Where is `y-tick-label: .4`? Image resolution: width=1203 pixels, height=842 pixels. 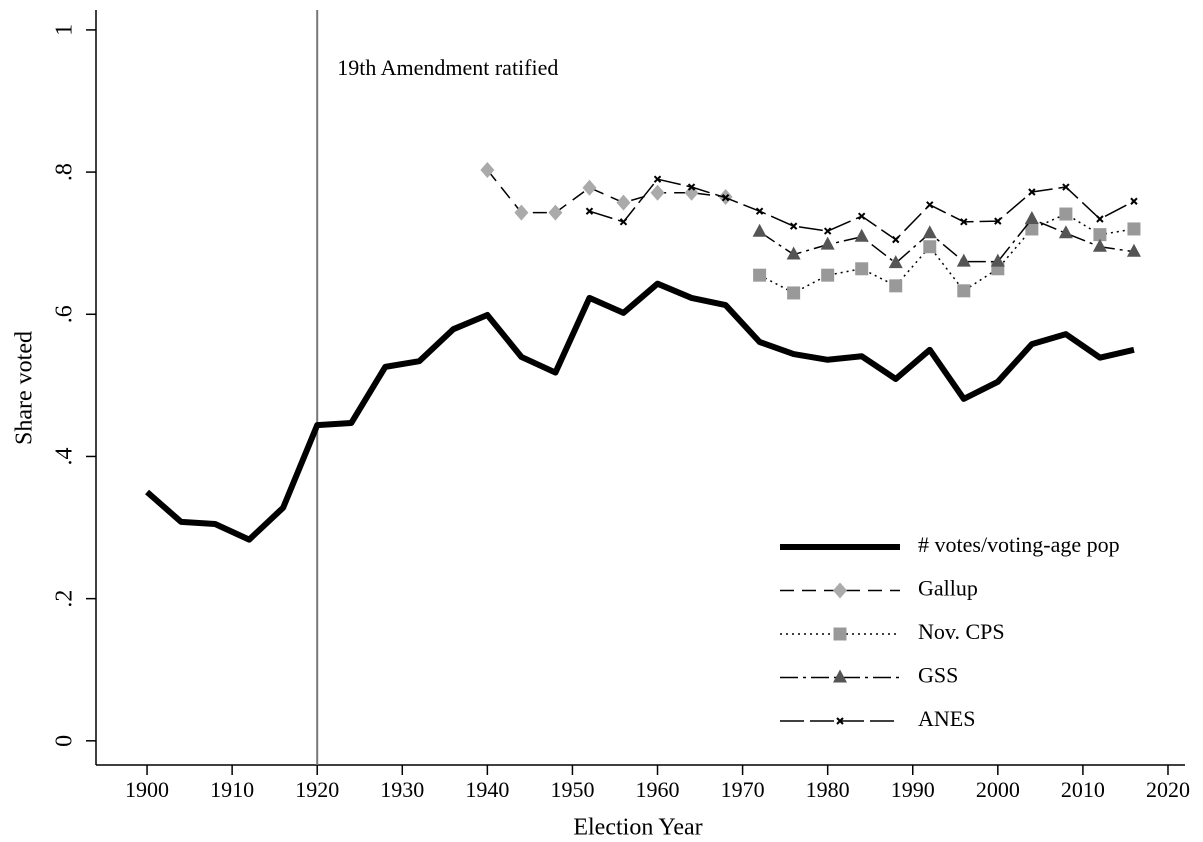 y-tick-label: .4 is located at coordinates (65, 456).